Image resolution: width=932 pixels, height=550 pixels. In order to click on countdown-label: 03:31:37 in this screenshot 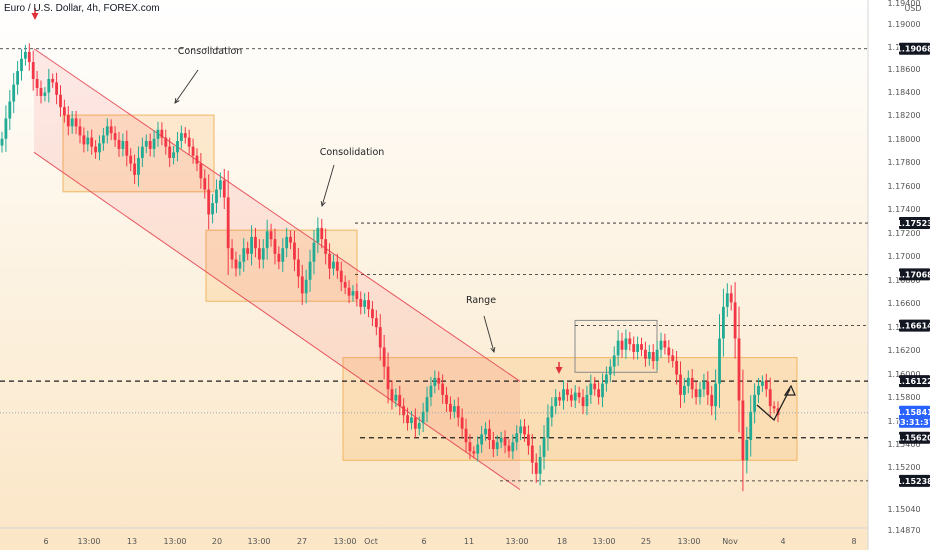, I will do `click(913, 422)`.